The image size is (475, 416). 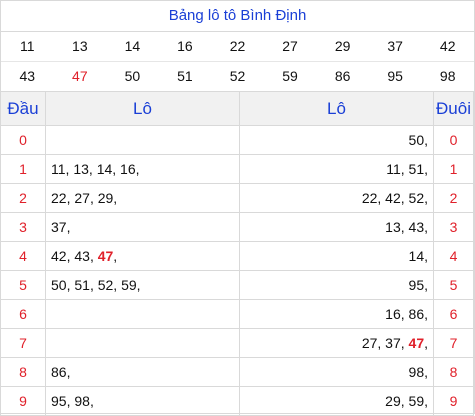 I want to click on duoi-cell: 2, so click(x=453, y=198).